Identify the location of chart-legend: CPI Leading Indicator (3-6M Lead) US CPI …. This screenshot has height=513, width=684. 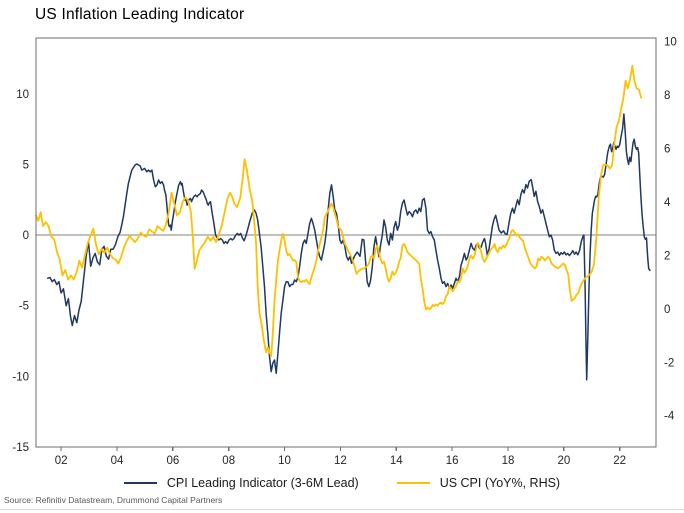
(342, 483).